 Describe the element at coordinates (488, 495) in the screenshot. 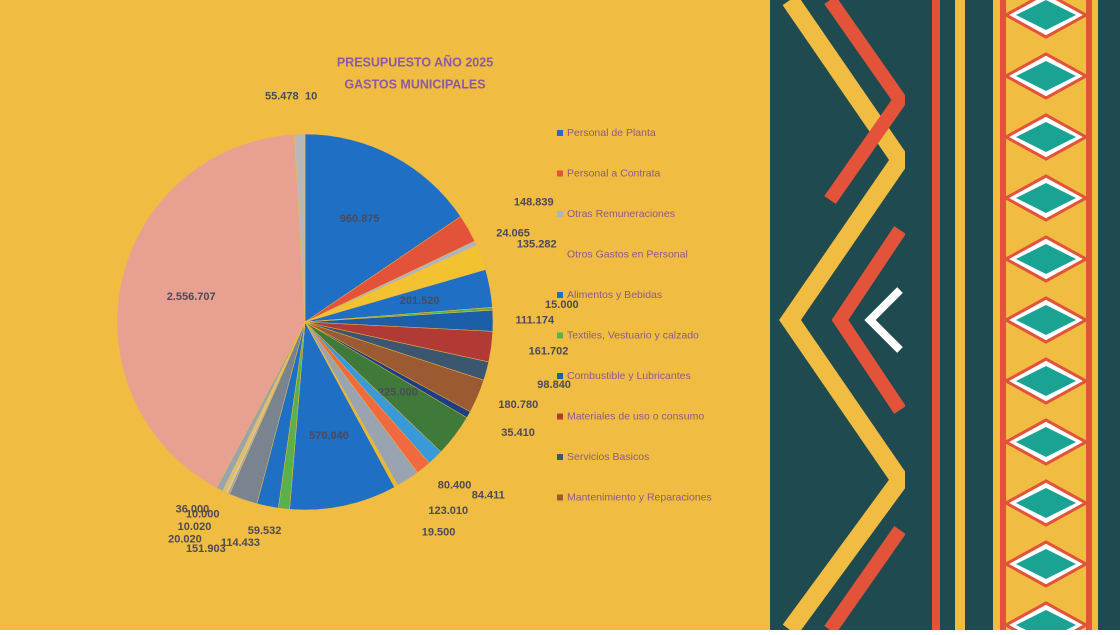

I see `data-label: 84.411` at that location.